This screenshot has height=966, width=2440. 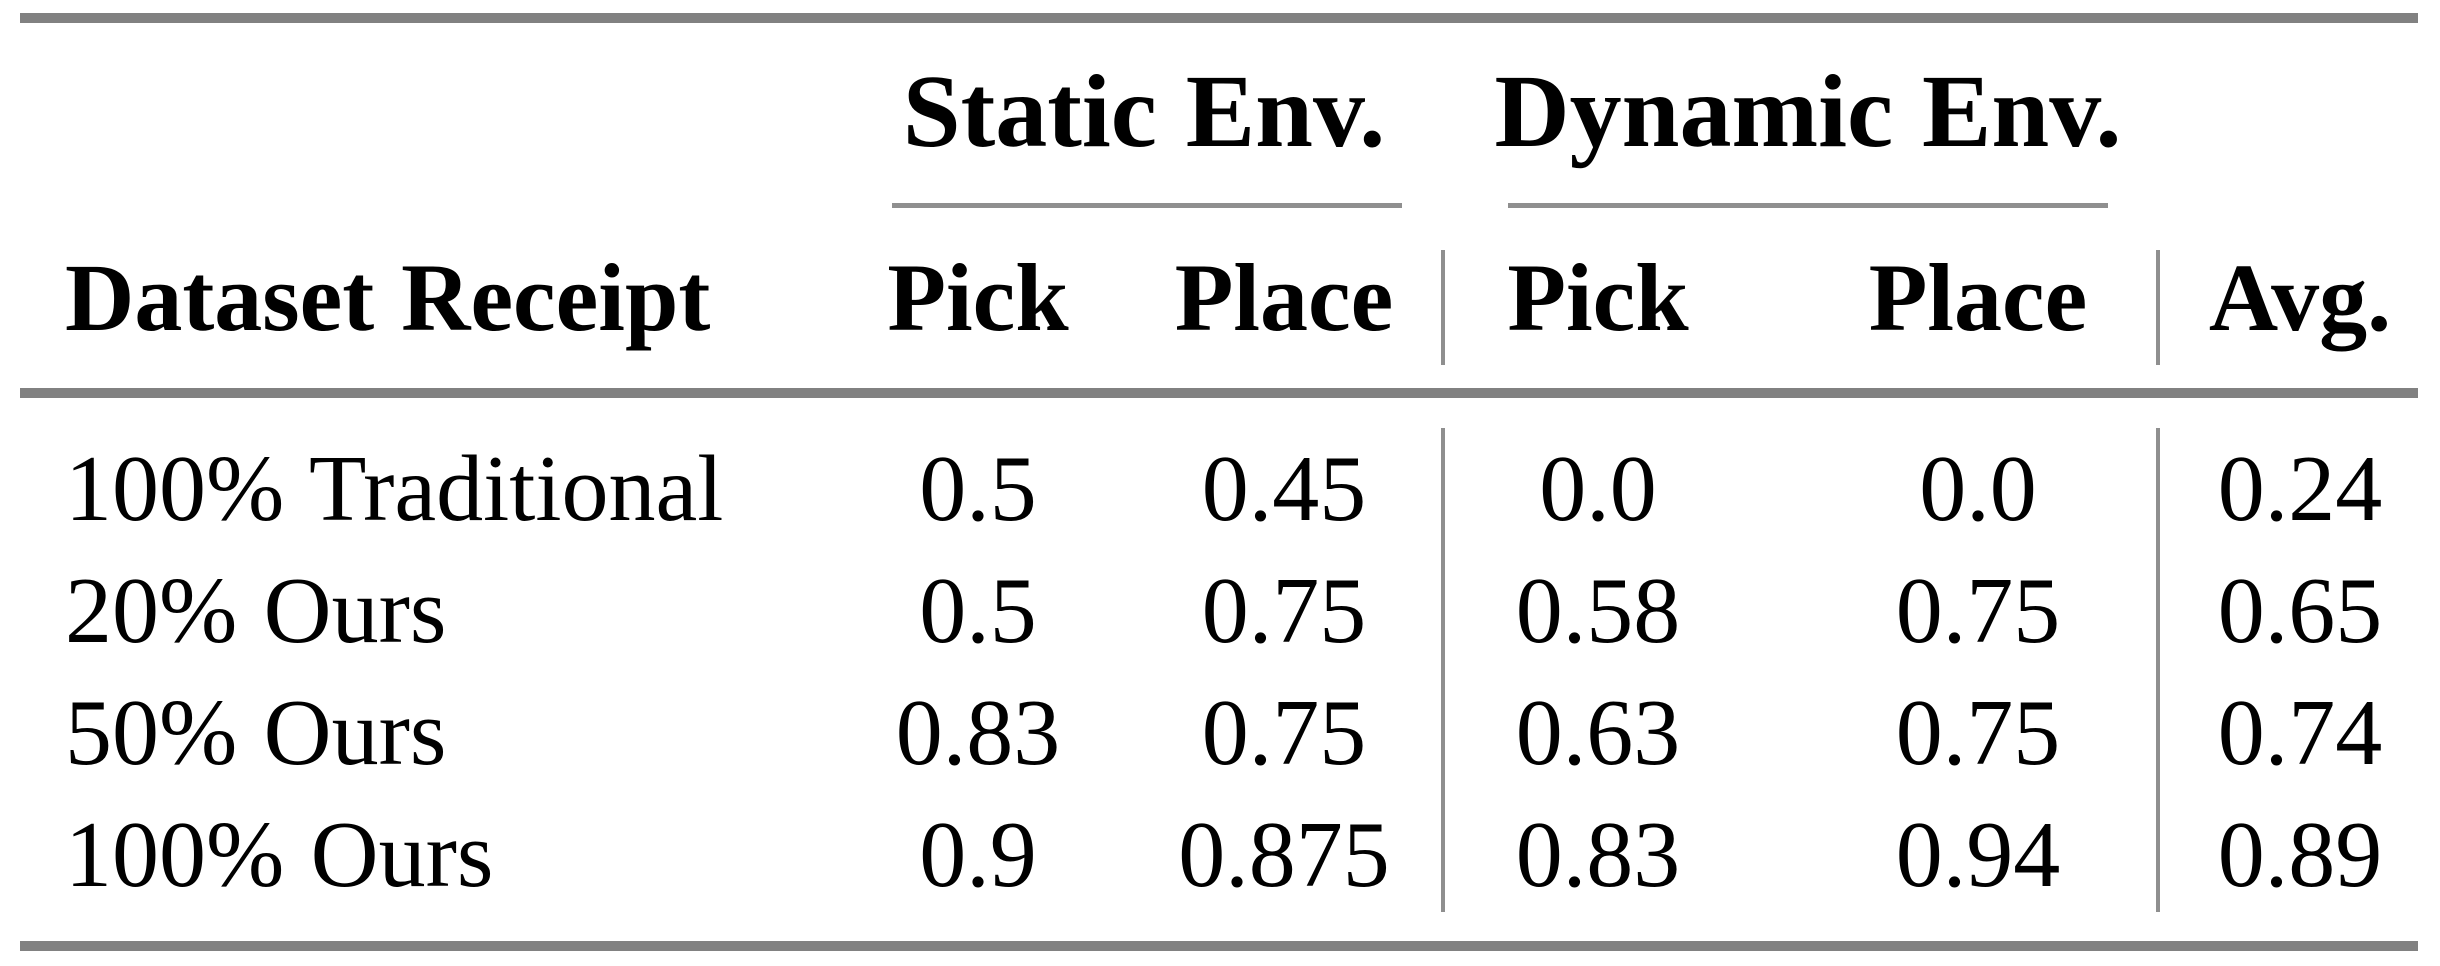 What do you see at coordinates (2300, 297) in the screenshot?
I see `column-header-avg: Avg.` at bounding box center [2300, 297].